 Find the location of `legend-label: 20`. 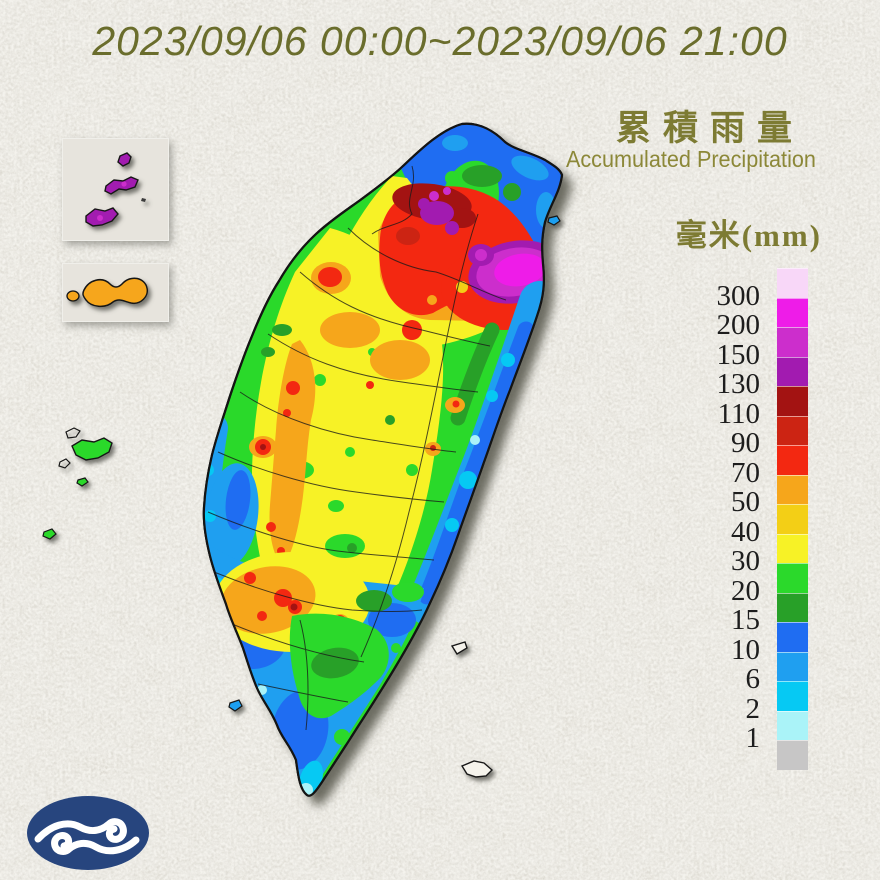

legend-label: 20 is located at coordinates (745, 590).